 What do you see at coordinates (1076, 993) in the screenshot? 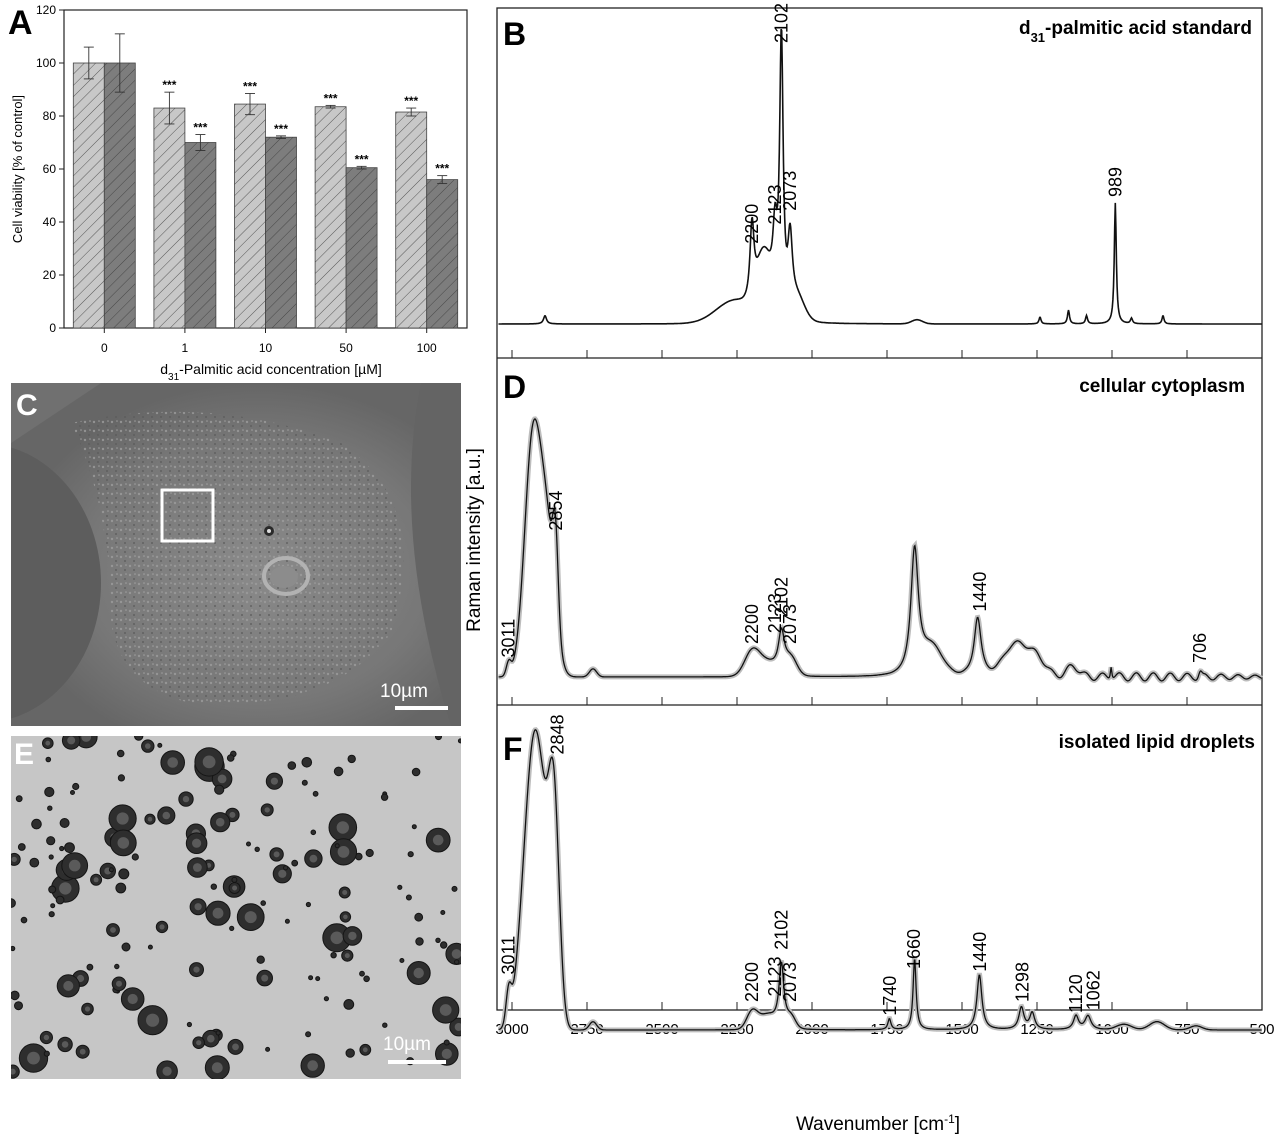
I see `spectrum-f-peak-label: 1120` at bounding box center [1076, 993].